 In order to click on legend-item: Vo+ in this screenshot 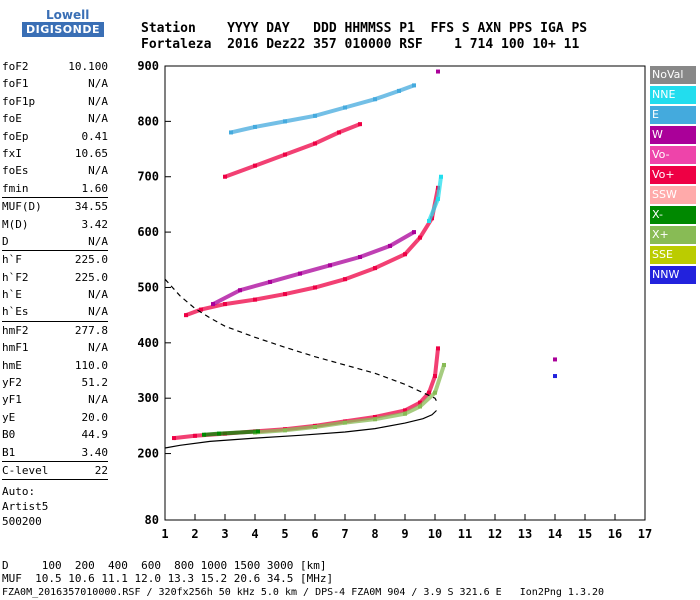, I will do `click(673, 175)`.